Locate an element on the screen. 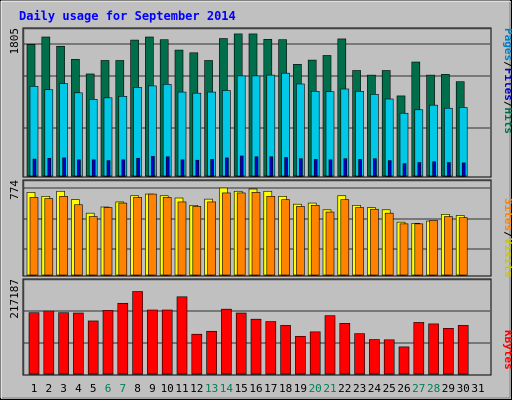  legend-entry: Visits is located at coordinates (507, 258).